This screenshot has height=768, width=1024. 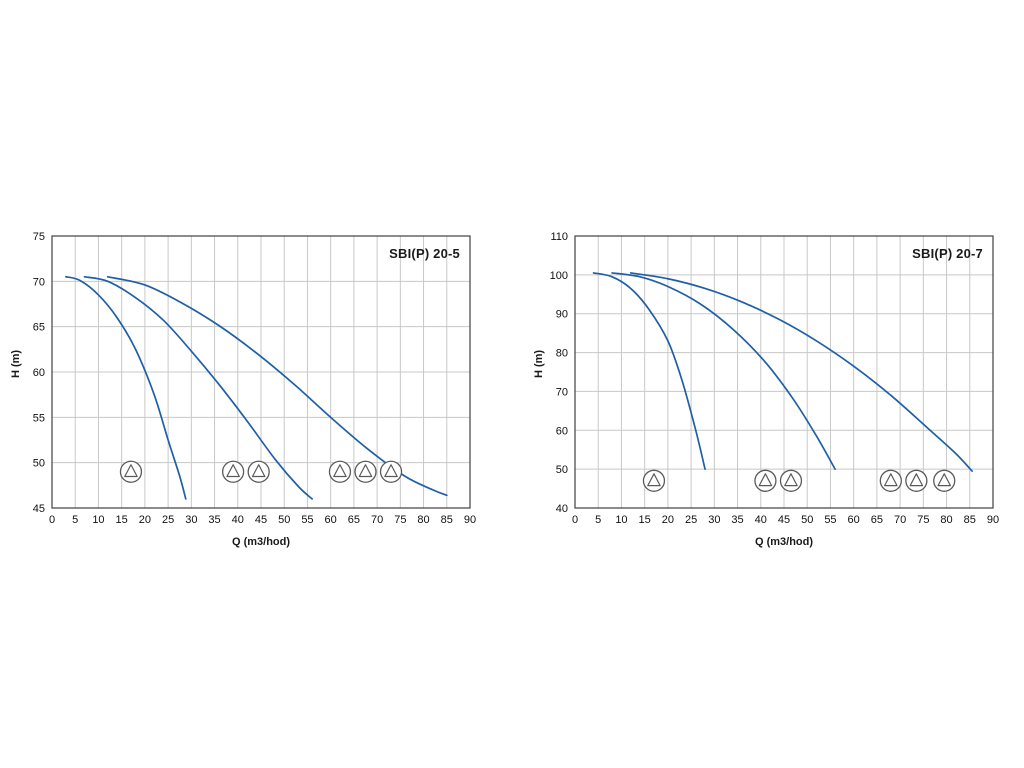 I want to click on chart-title: SBI(P) 20-5, so click(x=424, y=253).